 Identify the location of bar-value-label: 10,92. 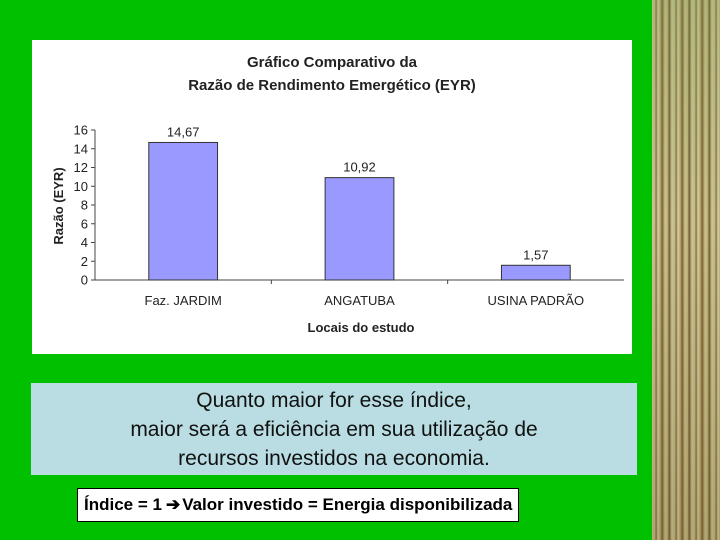
(359, 167).